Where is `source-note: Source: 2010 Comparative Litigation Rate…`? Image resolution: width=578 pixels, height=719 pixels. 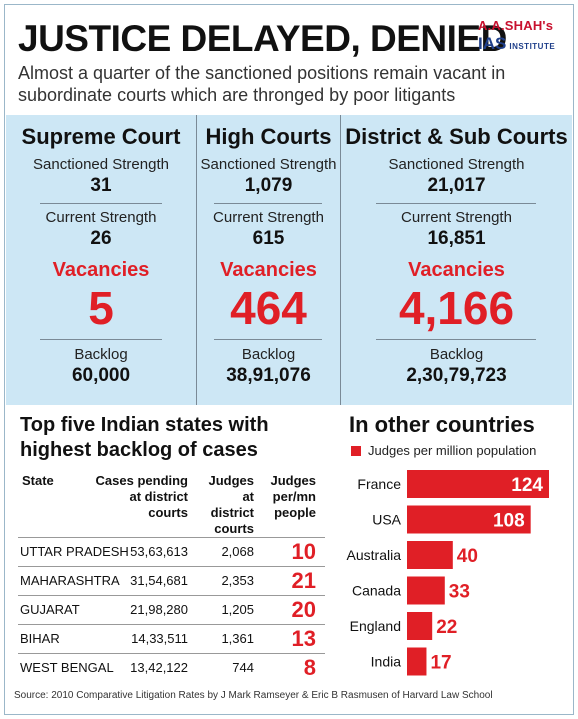 source-note: Source: 2010 Comparative Litigation Rate… is located at coordinates (253, 695).